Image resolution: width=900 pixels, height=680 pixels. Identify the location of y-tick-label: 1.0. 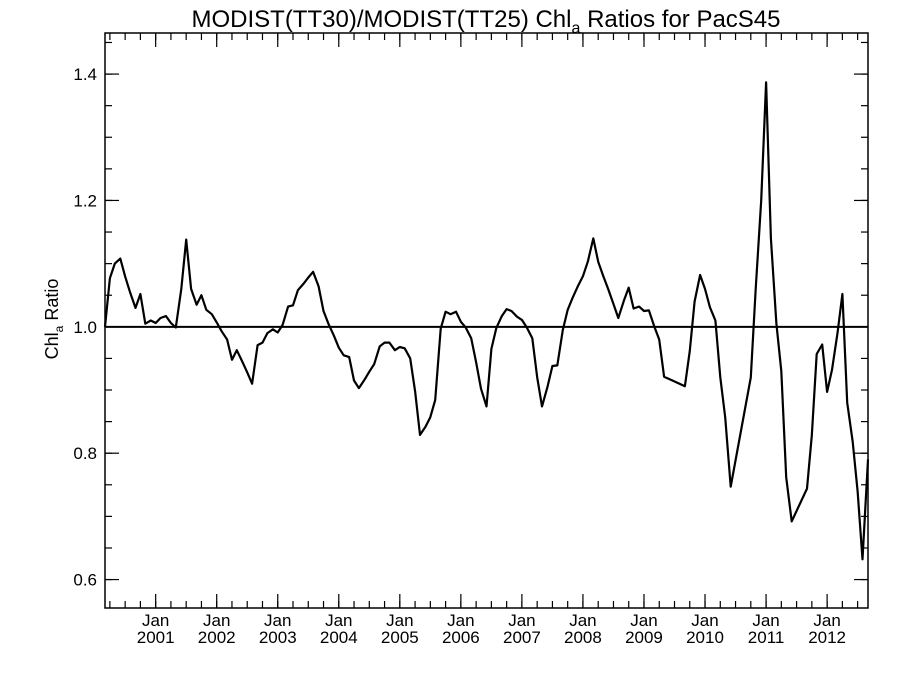
(85, 327).